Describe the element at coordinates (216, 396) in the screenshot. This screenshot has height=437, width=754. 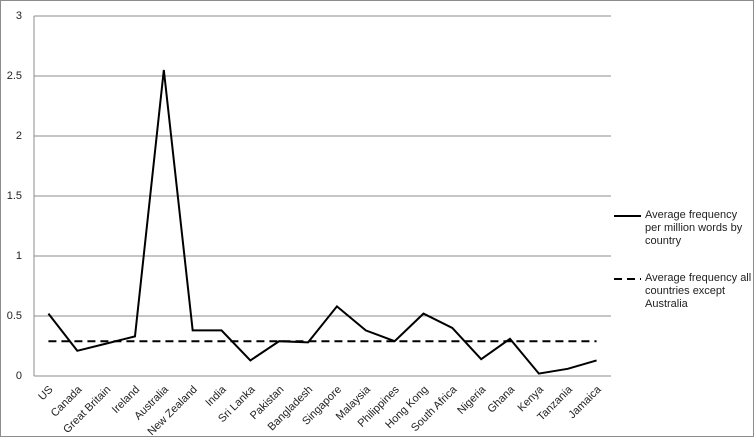
I see `x-tick-label: India` at that location.